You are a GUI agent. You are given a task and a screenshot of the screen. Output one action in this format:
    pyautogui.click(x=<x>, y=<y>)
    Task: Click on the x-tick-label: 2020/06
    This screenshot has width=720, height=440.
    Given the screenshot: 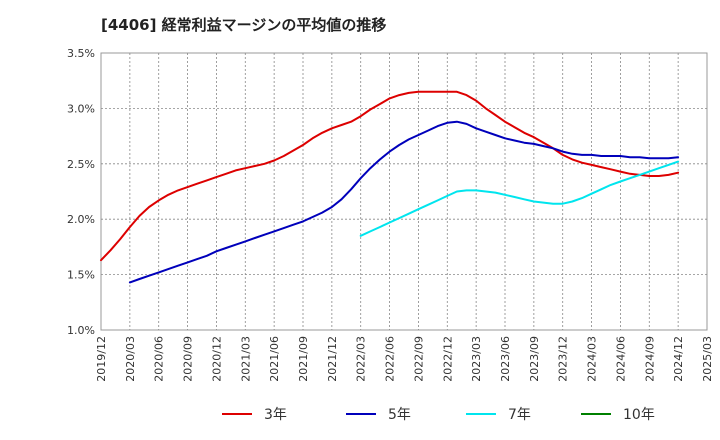 What is the action you would take?
    pyautogui.click(x=159, y=359)
    